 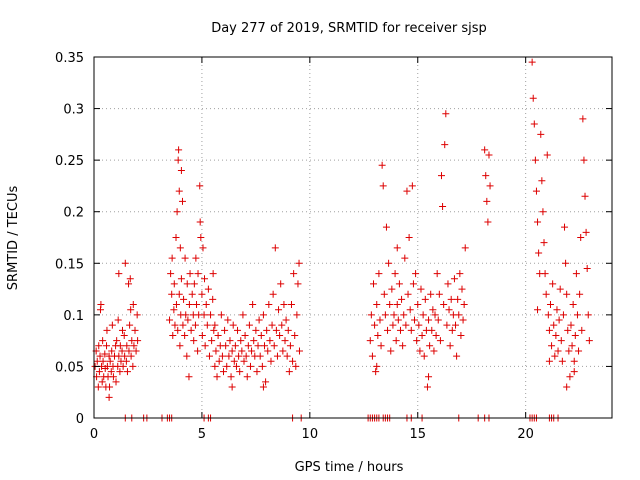 I want to click on x-tick-label: 5, so click(x=202, y=434).